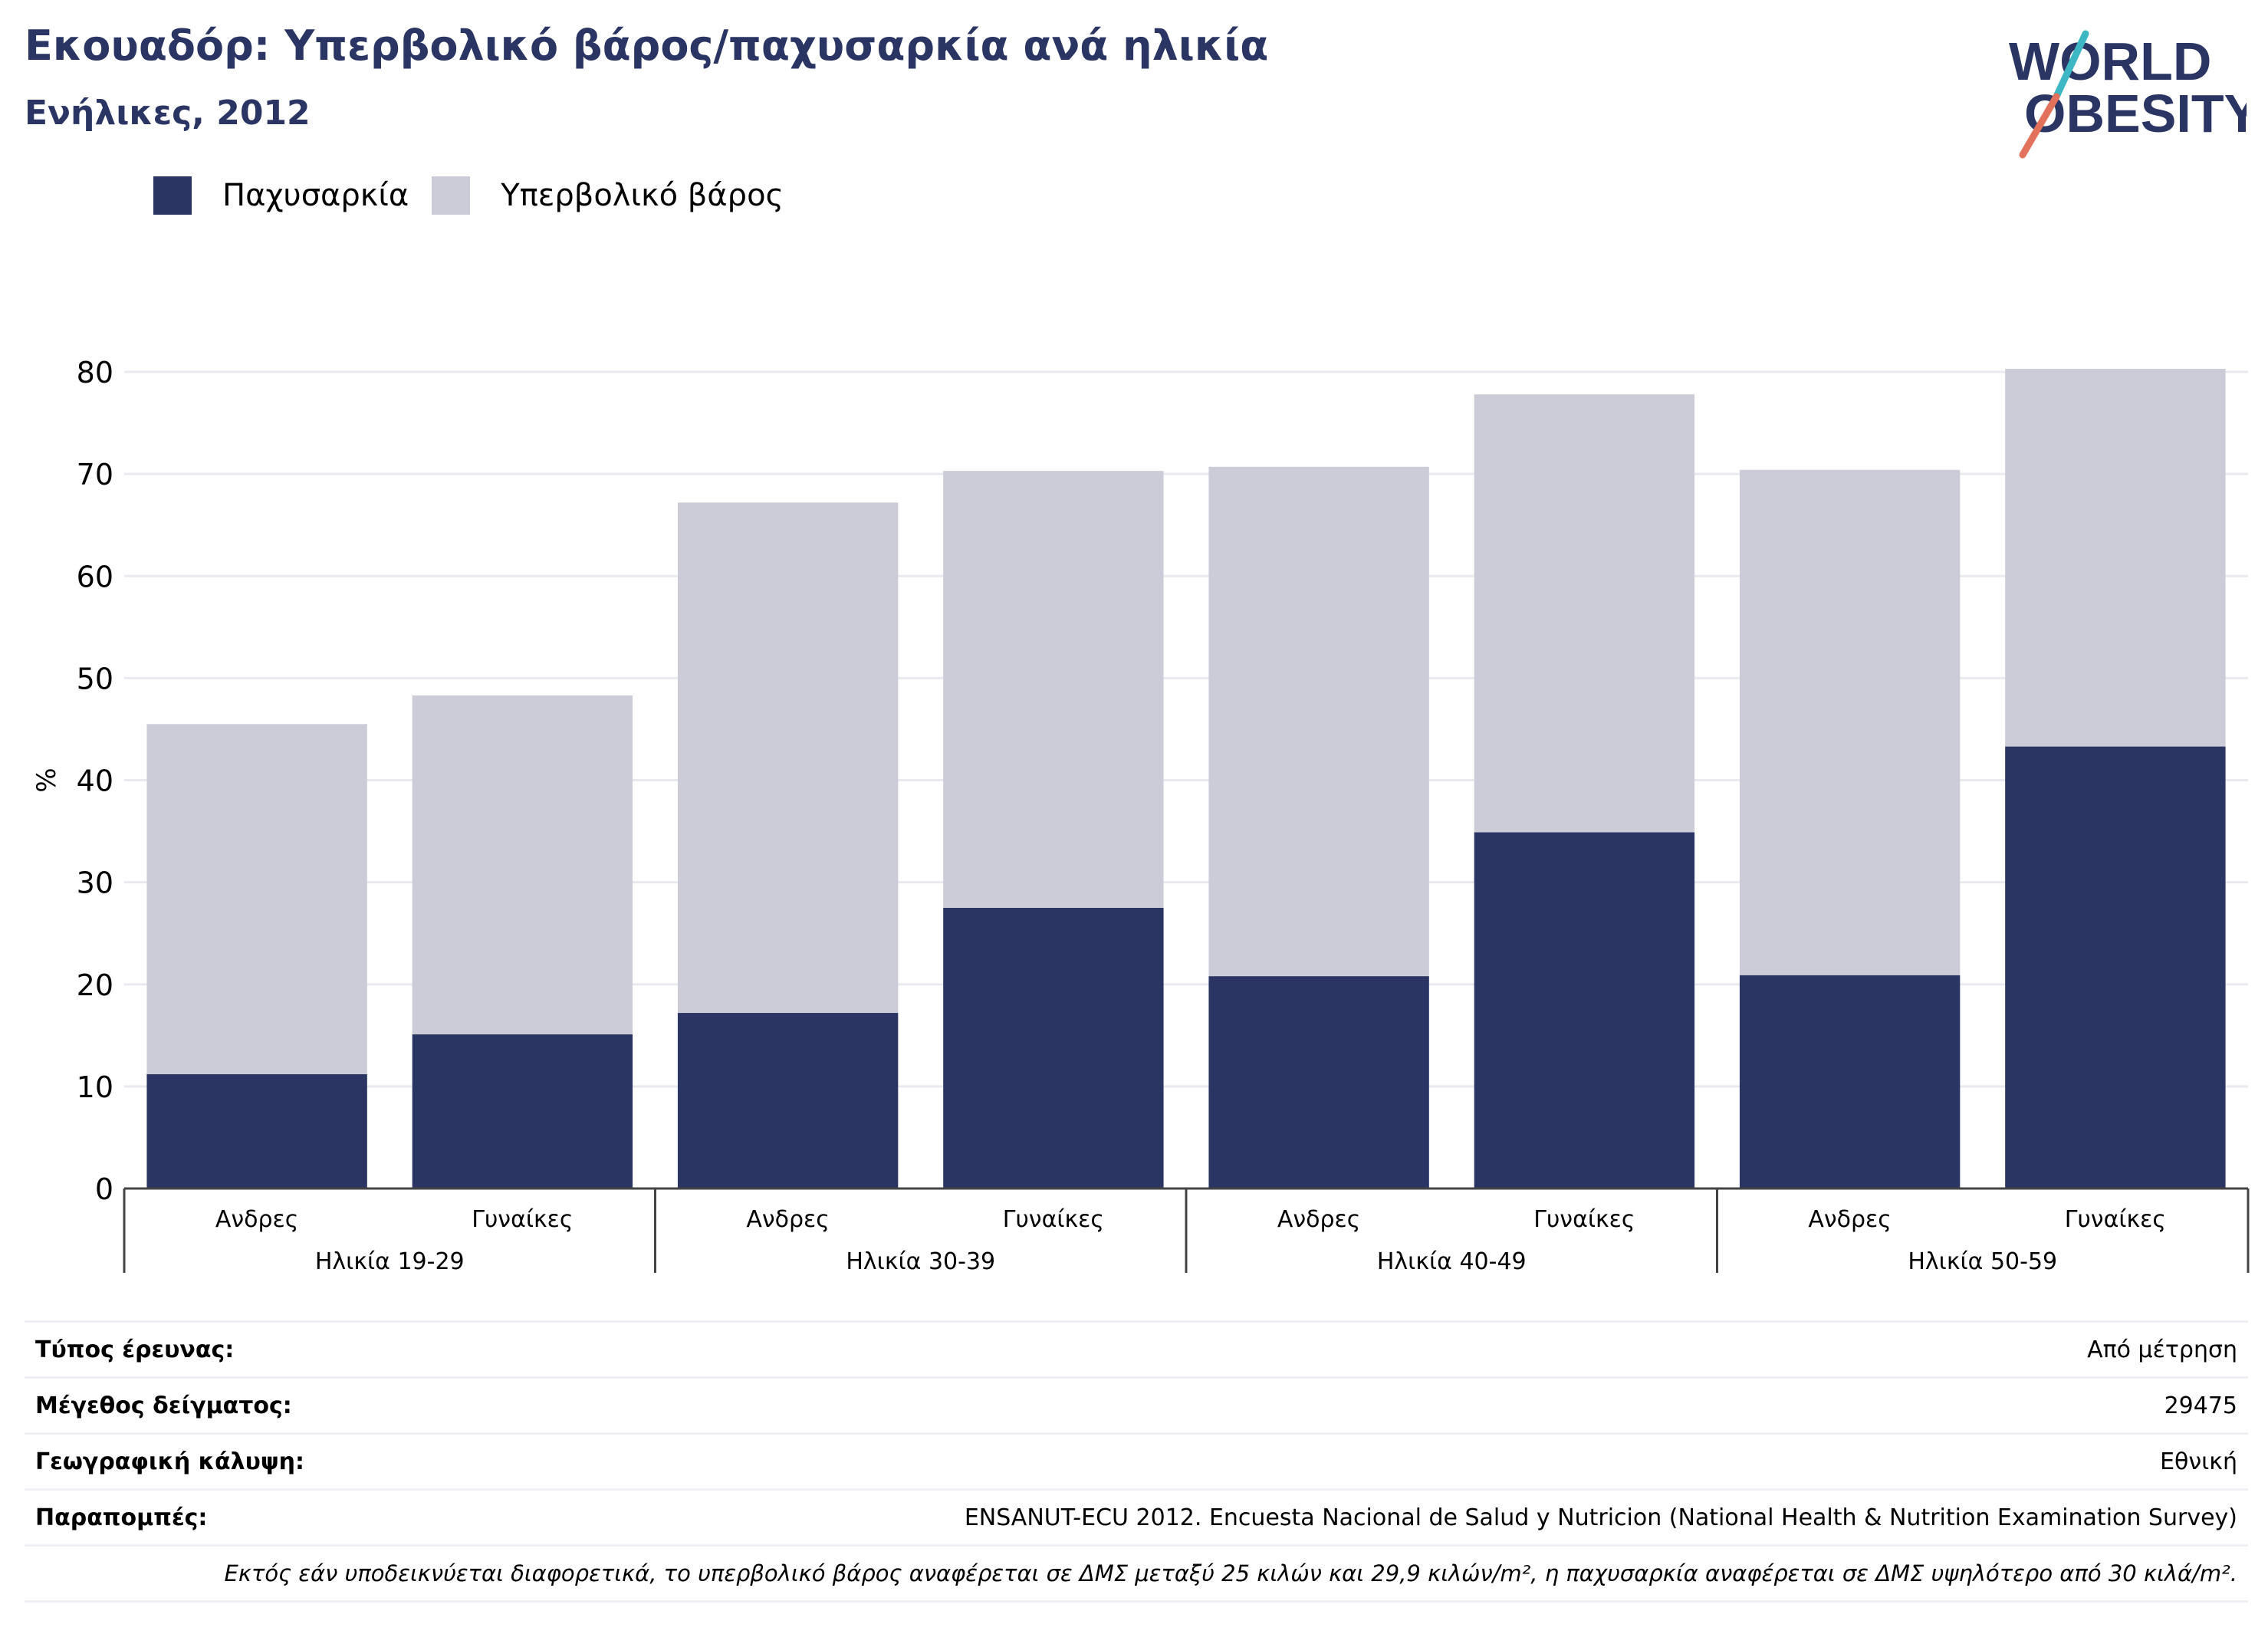  I want to click on logo-line1: WORLD, so click(2110, 61).